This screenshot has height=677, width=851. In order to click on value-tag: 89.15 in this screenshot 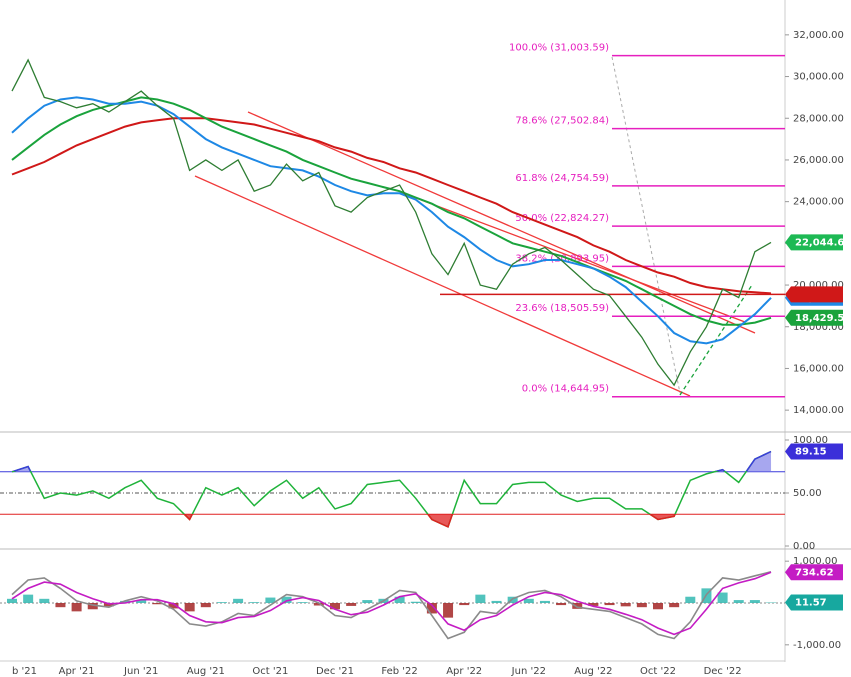, I will do `click(814, 451)`.